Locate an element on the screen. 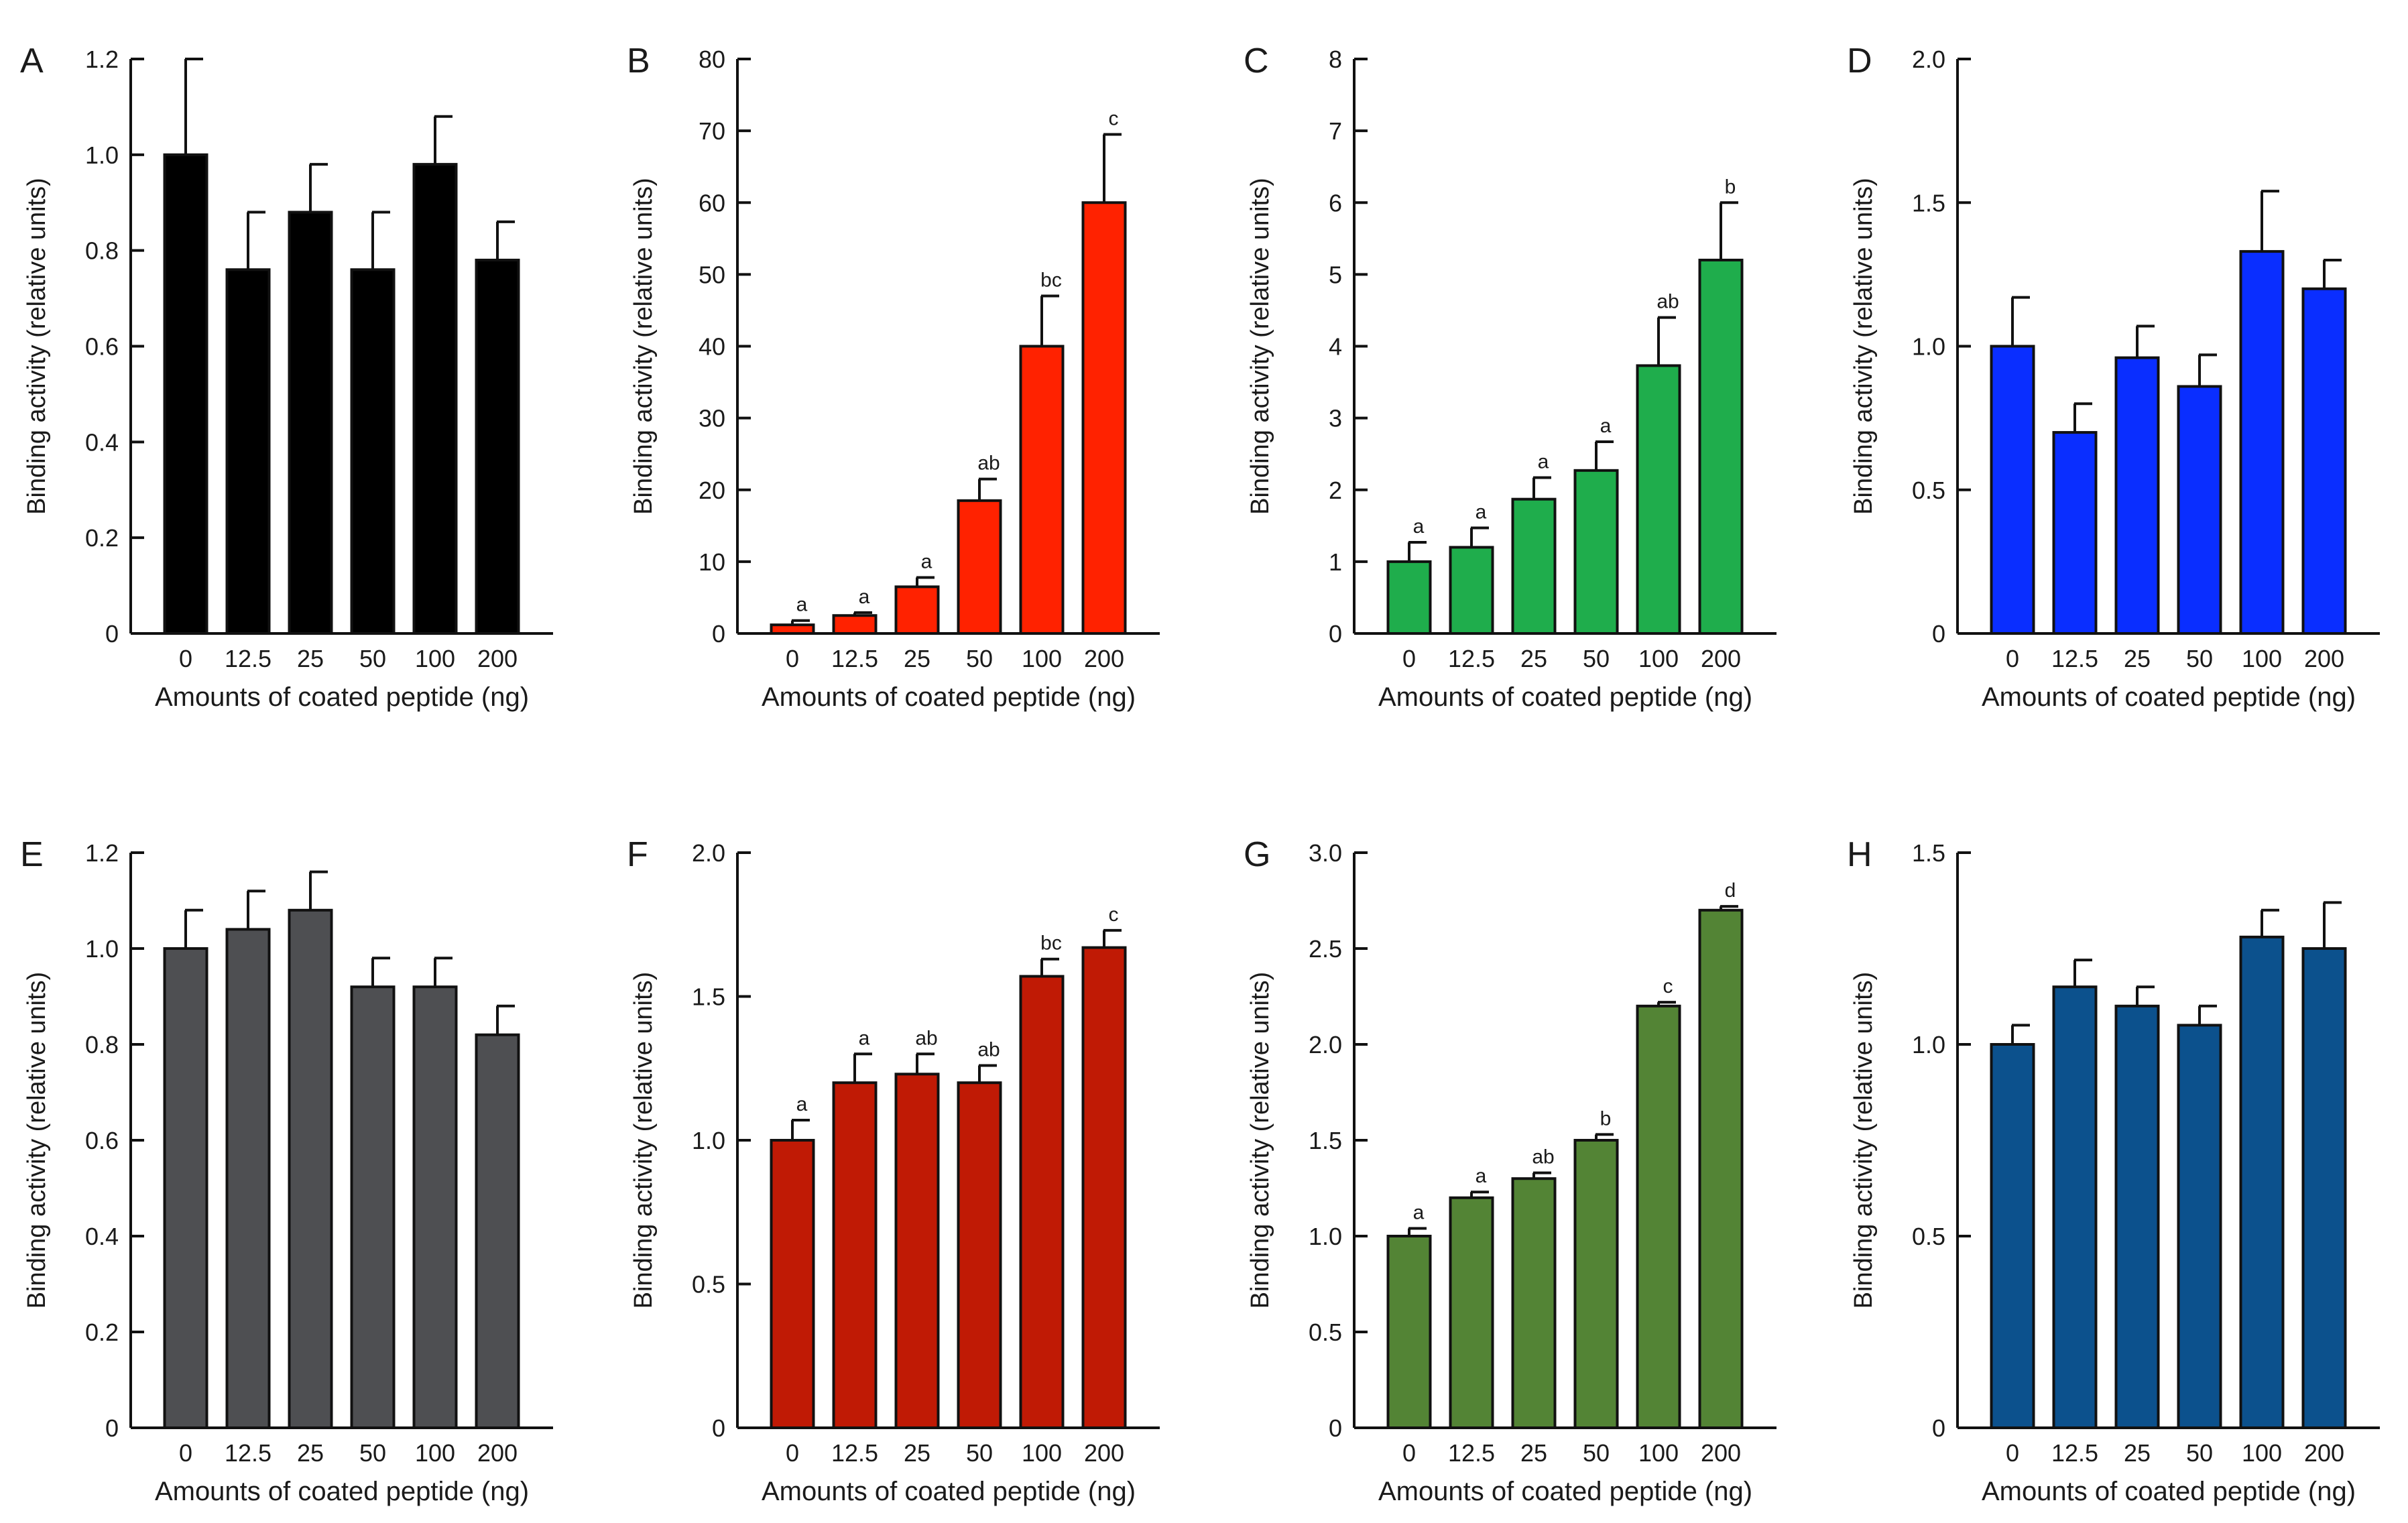 This screenshot has width=2408, height=1523. panel-label: F is located at coordinates (637, 854).